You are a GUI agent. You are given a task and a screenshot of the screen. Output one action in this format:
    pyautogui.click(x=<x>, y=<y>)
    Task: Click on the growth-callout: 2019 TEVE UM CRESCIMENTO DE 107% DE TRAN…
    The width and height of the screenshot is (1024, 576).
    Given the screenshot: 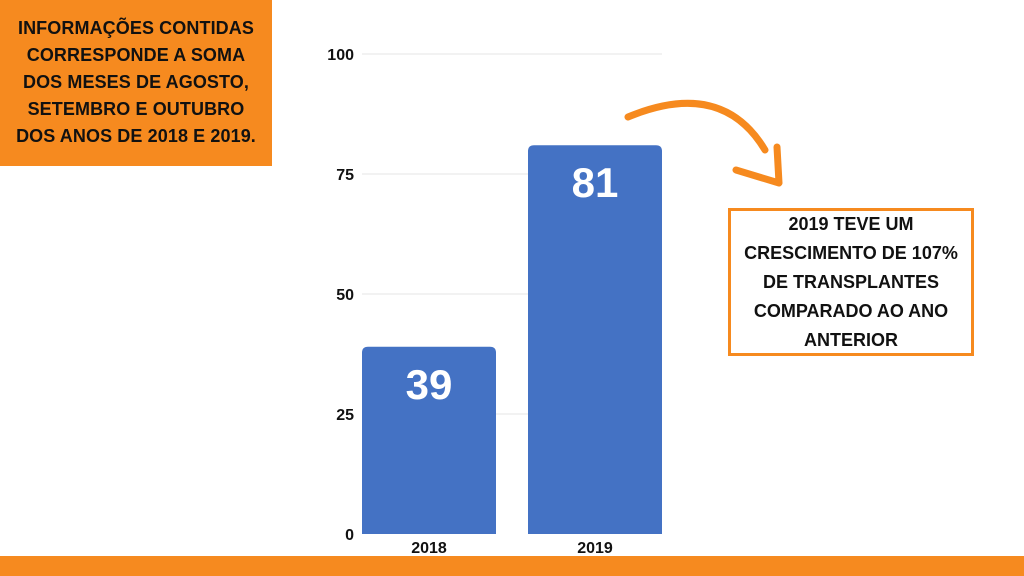 What is the action you would take?
    pyautogui.click(x=851, y=282)
    